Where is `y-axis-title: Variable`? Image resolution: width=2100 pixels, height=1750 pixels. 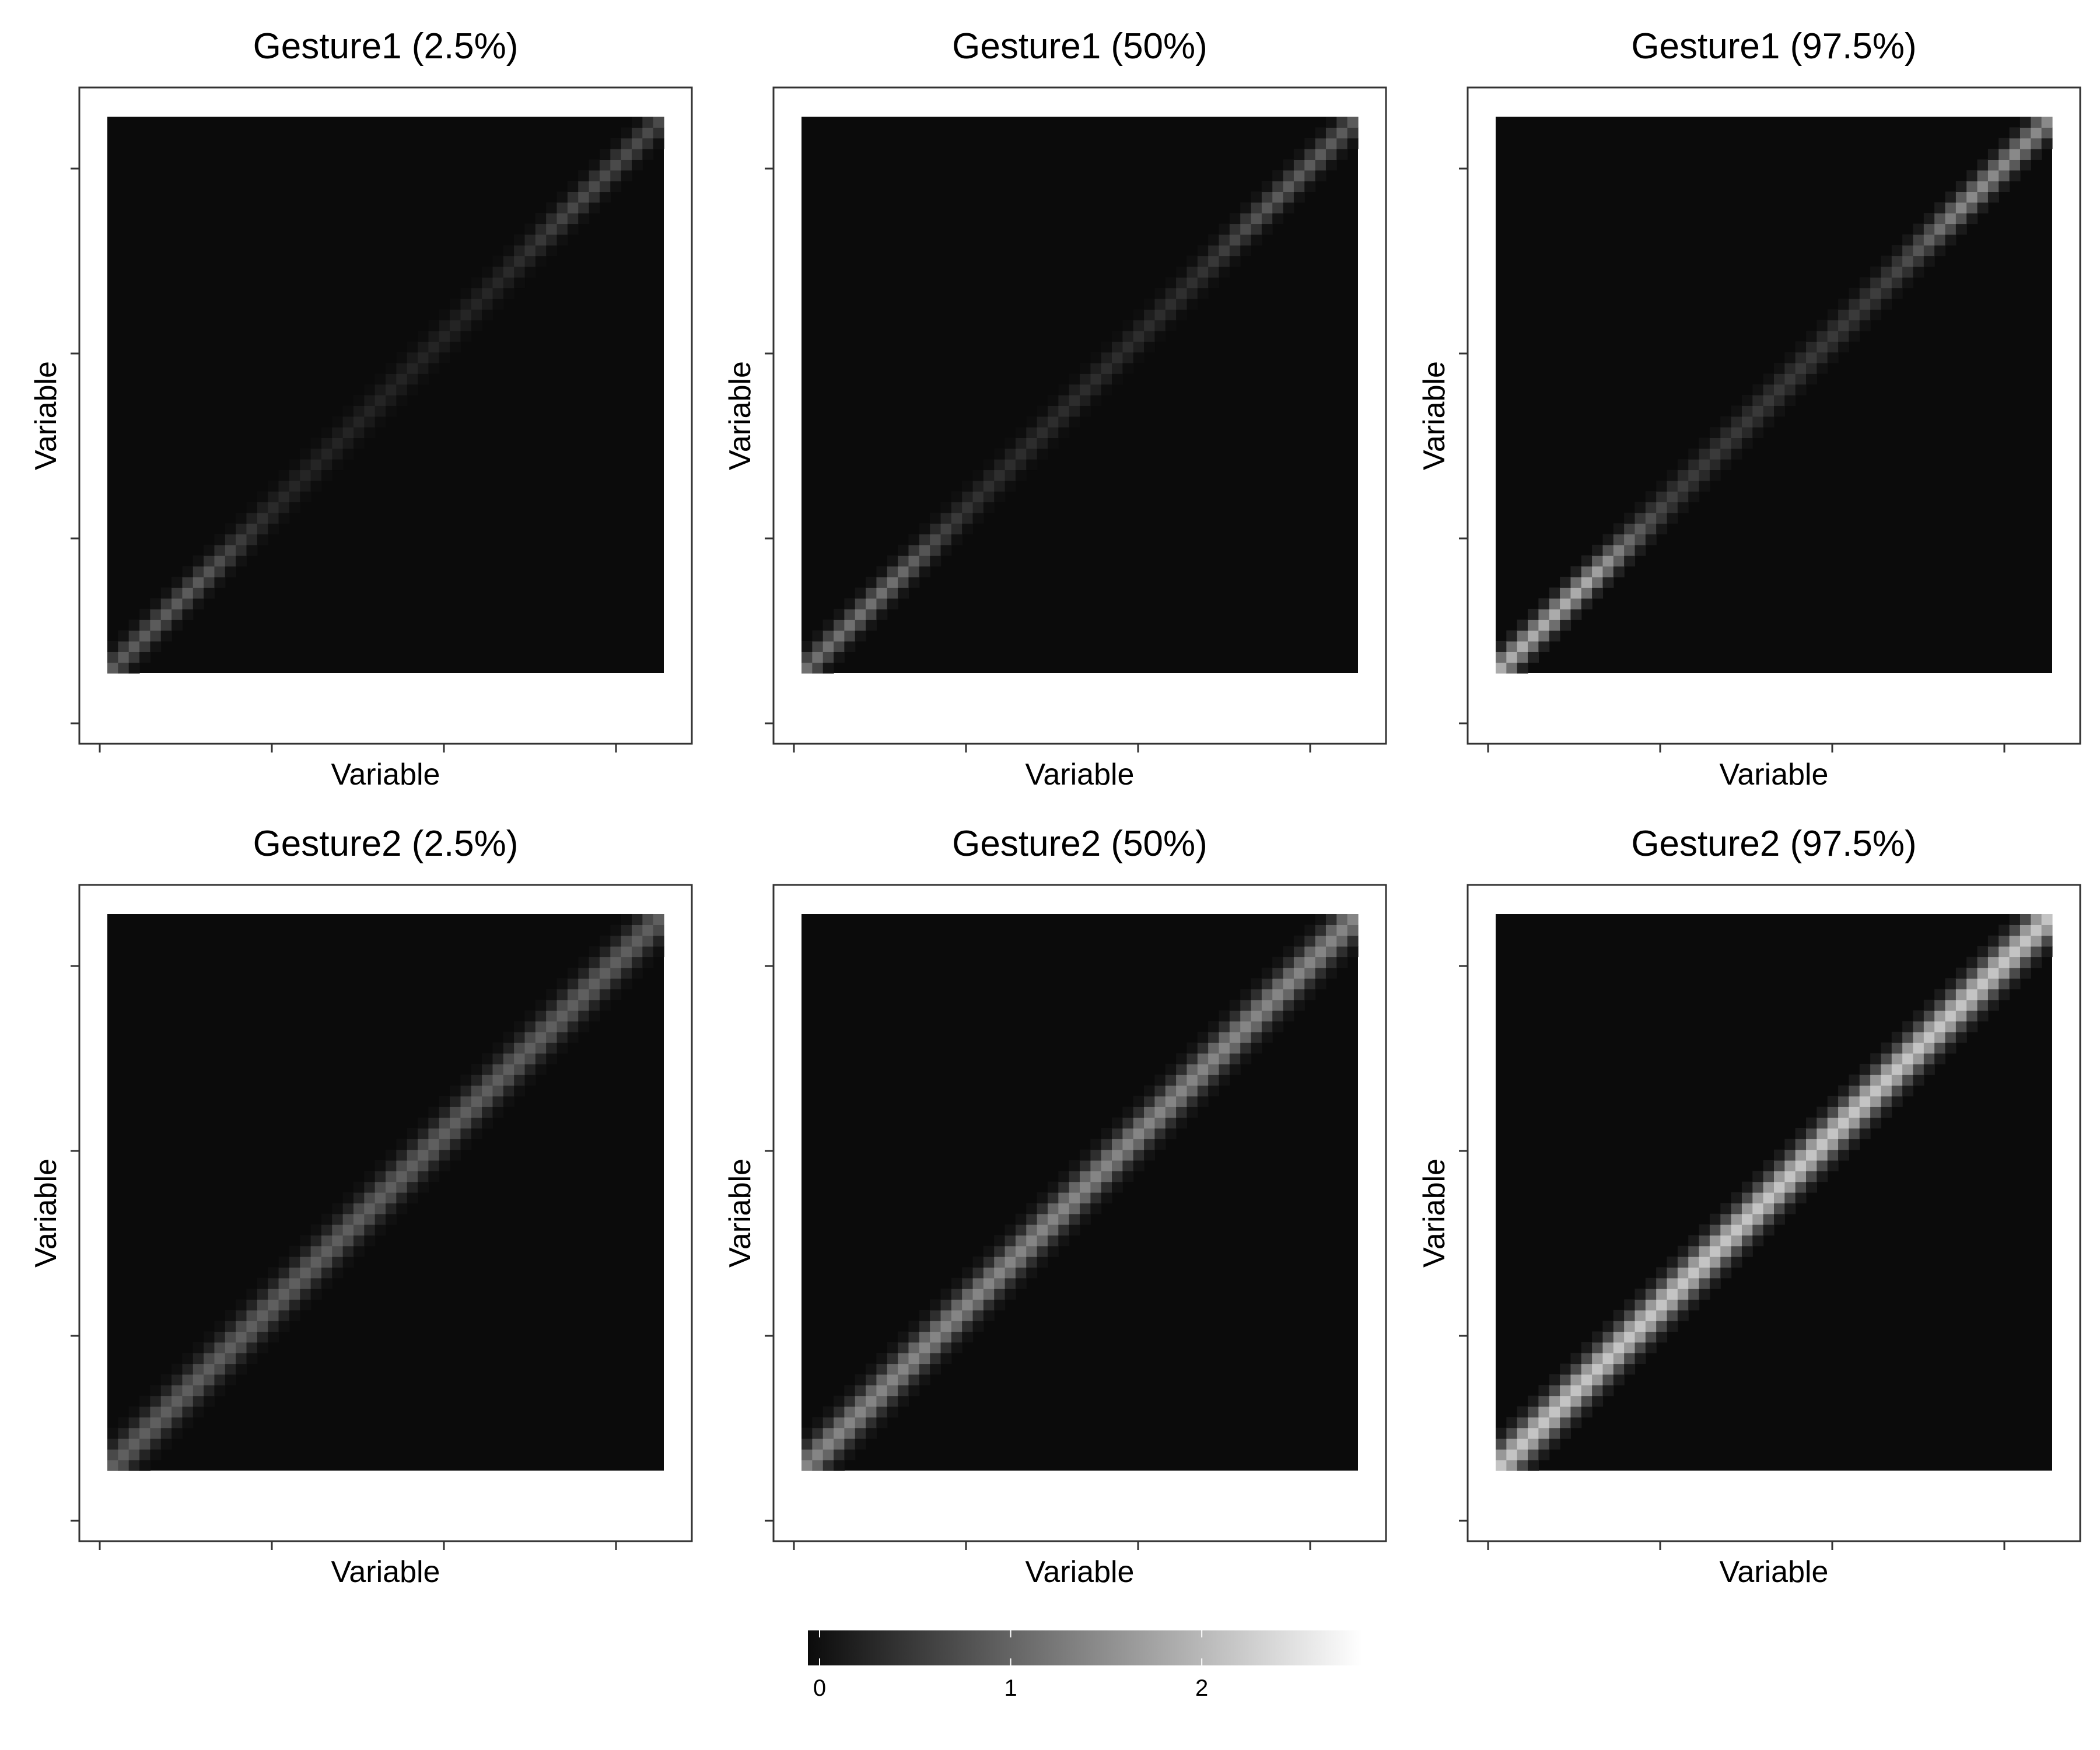
y-axis-title: Variable is located at coordinates (46, 1213).